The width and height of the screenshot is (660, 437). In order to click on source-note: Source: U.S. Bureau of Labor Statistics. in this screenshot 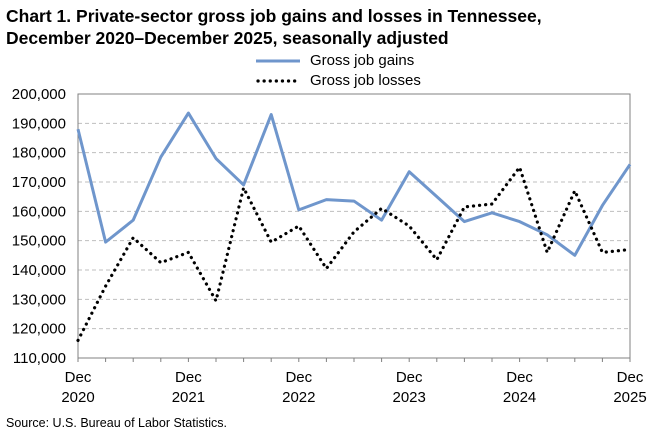, I will do `click(116, 423)`.